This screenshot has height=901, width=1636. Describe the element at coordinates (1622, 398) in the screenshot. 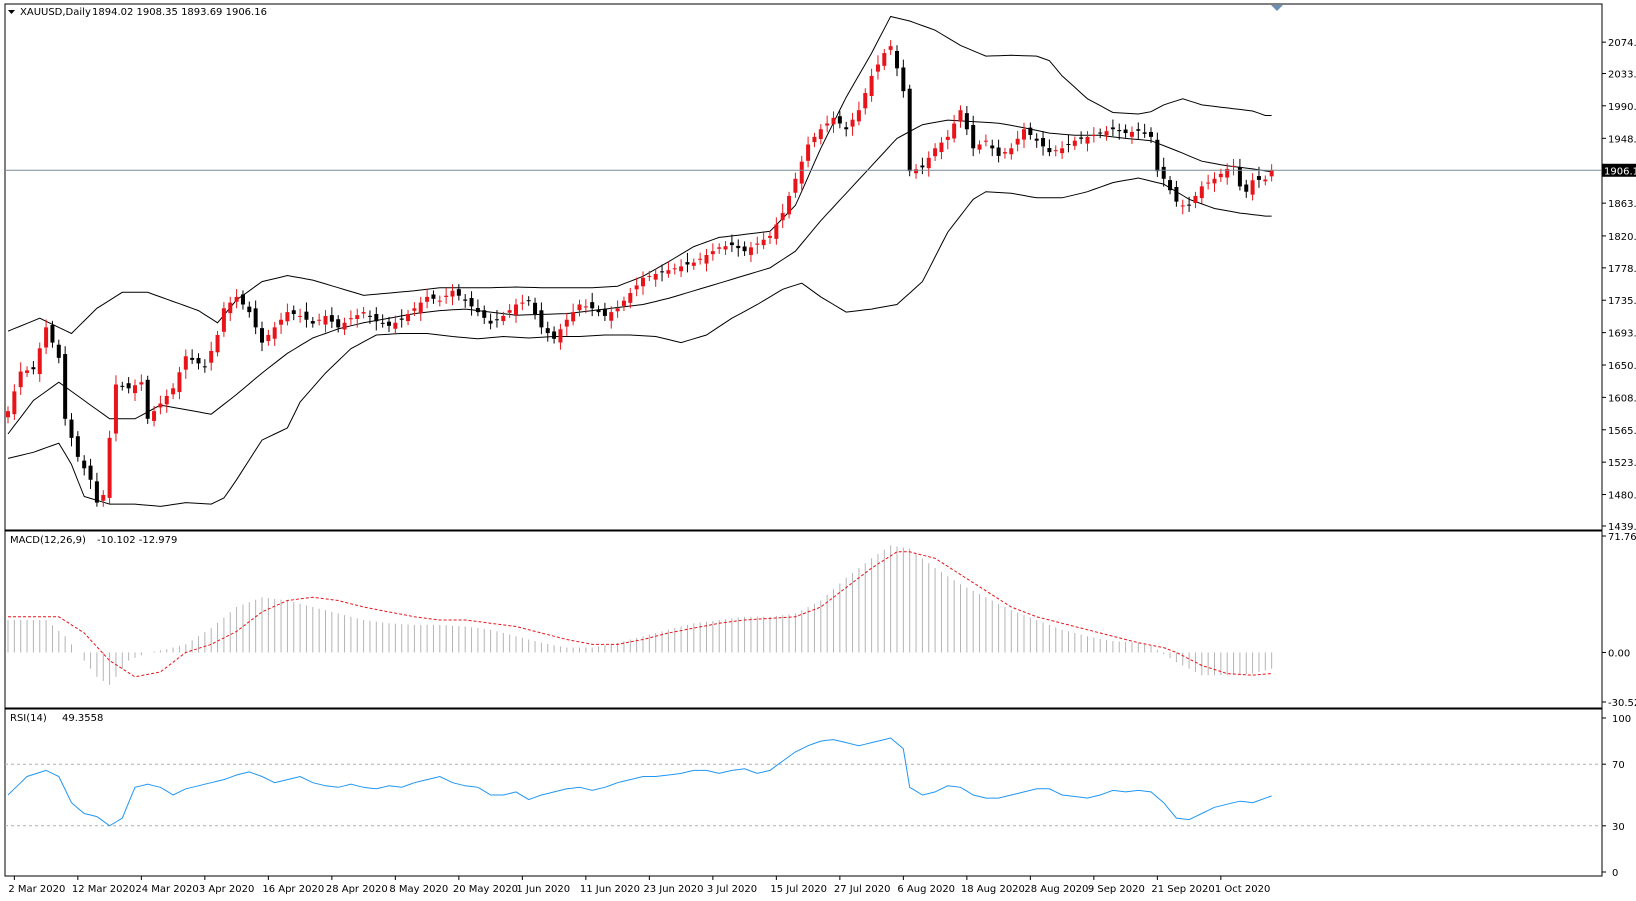

I see `price-tick-label: 1608.1` at that location.